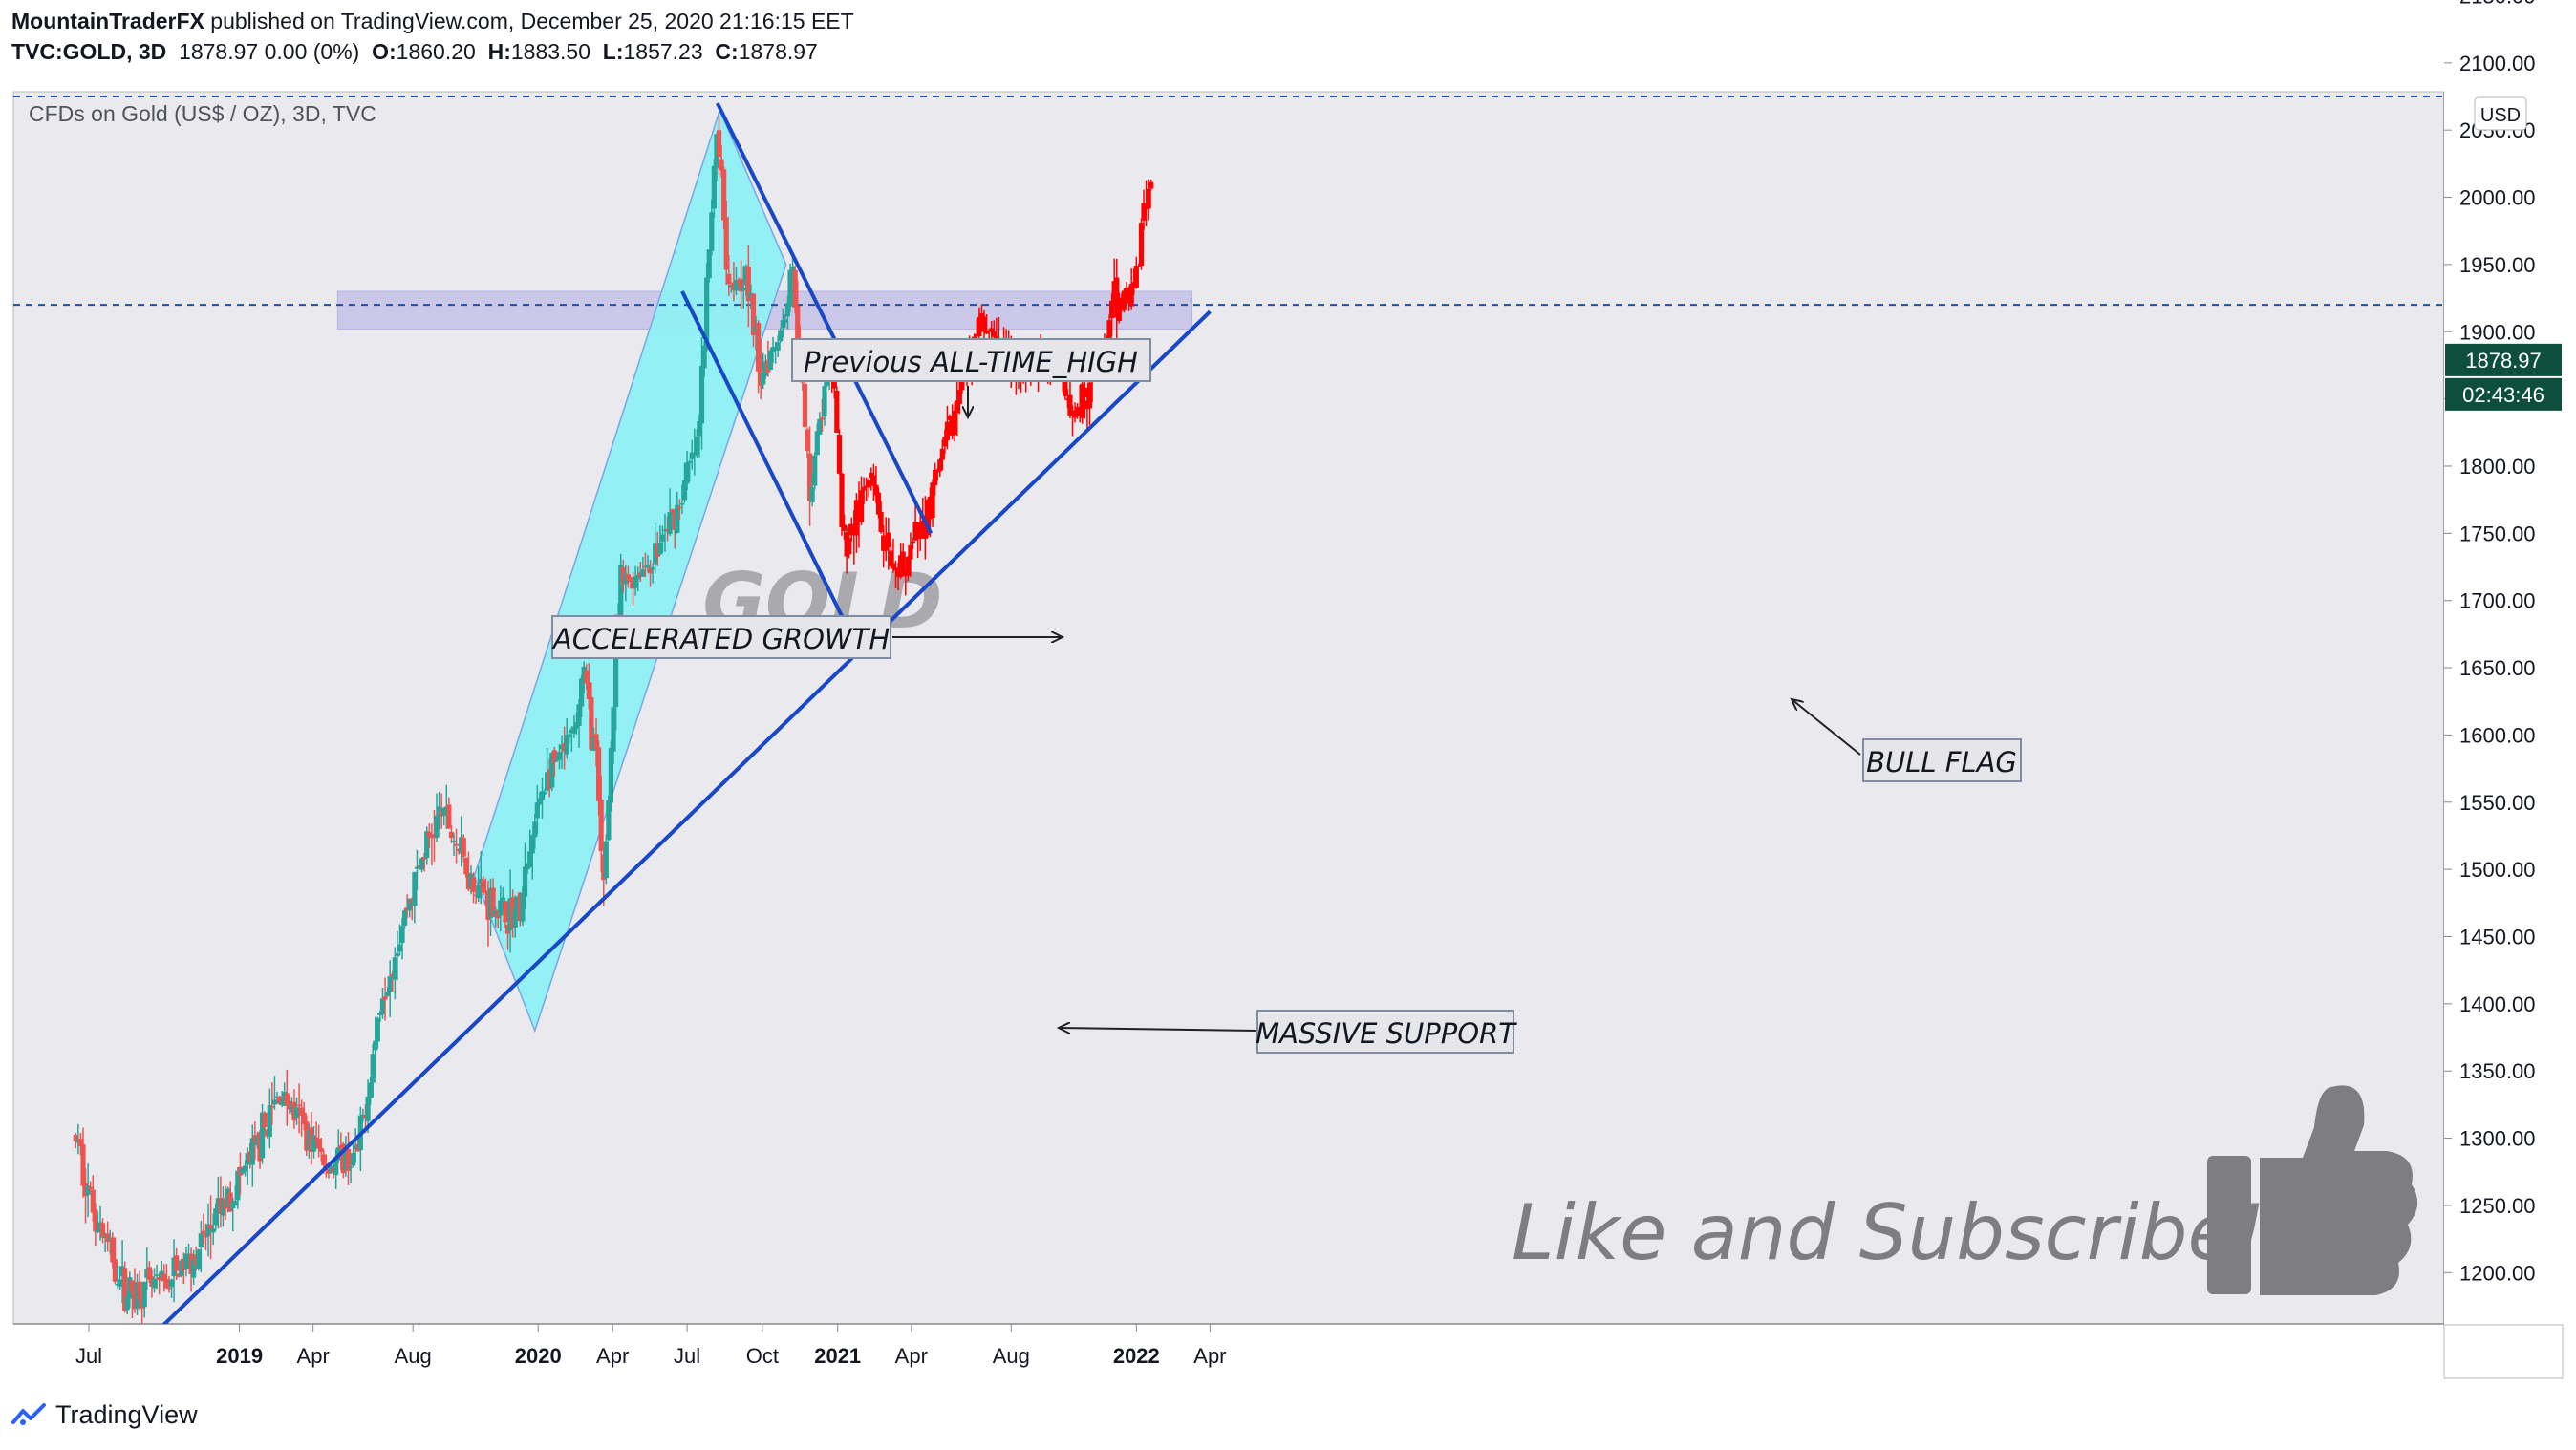 The height and width of the screenshot is (1450, 2576). Describe the element at coordinates (2497, 533) in the screenshot. I see `y-tick-label: 1750.00` at that location.